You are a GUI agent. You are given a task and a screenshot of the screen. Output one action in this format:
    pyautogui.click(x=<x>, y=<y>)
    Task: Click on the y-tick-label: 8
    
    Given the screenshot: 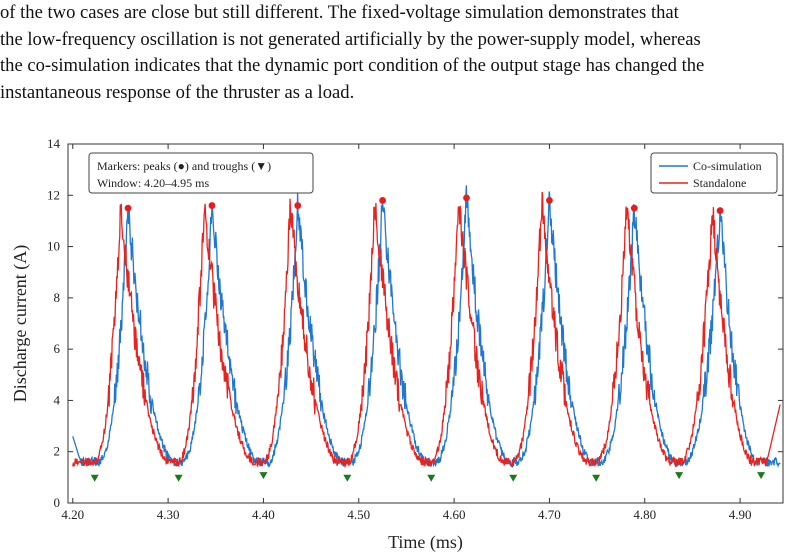 What is the action you would take?
    pyautogui.click(x=57, y=297)
    